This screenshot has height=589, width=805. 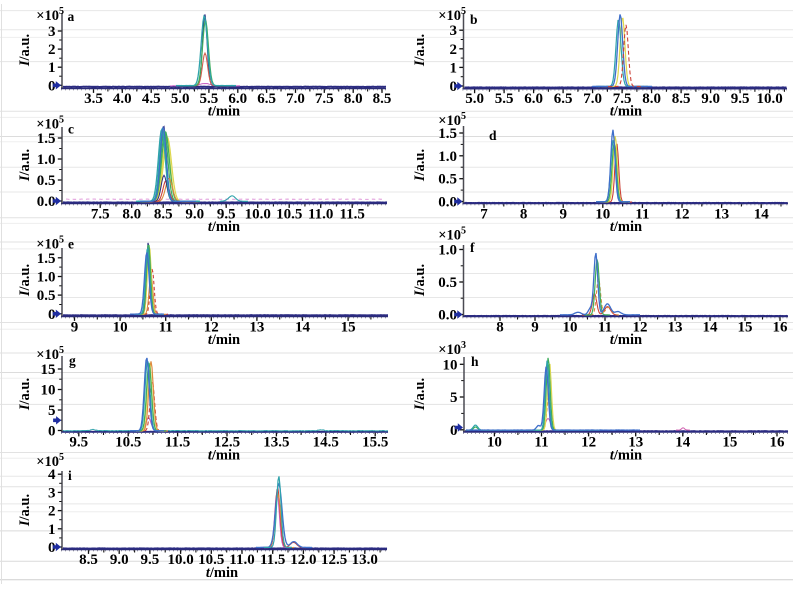 I want to click on svg-text: 6.0, so click(x=533, y=99).